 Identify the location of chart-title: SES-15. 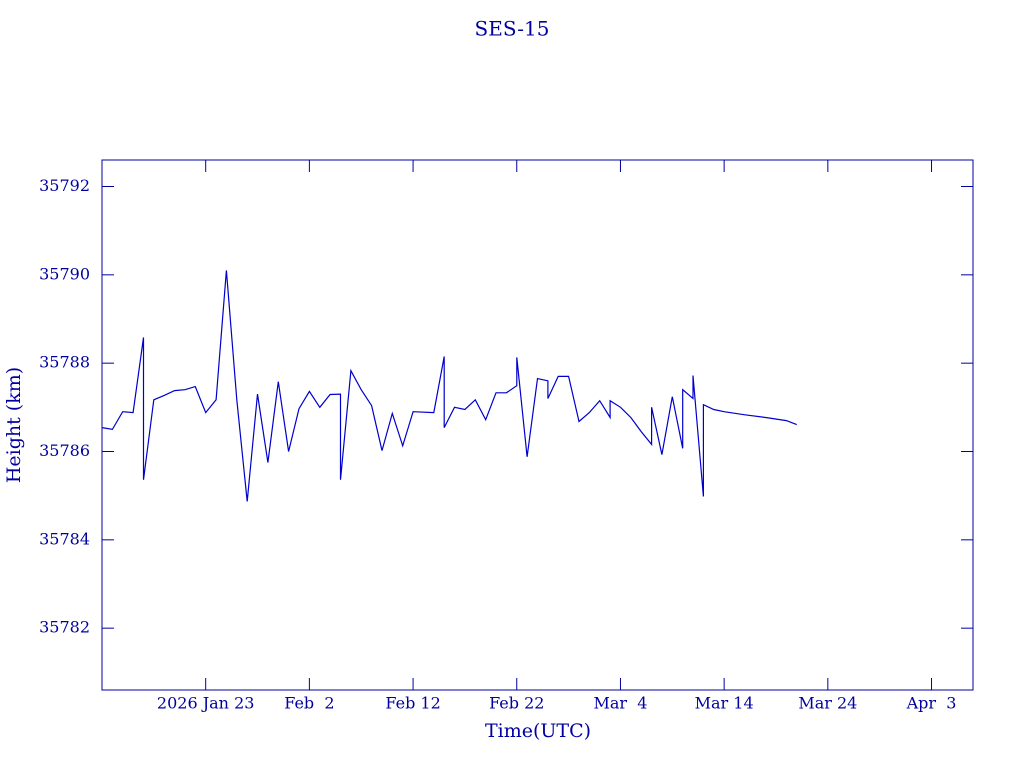
(512, 29).